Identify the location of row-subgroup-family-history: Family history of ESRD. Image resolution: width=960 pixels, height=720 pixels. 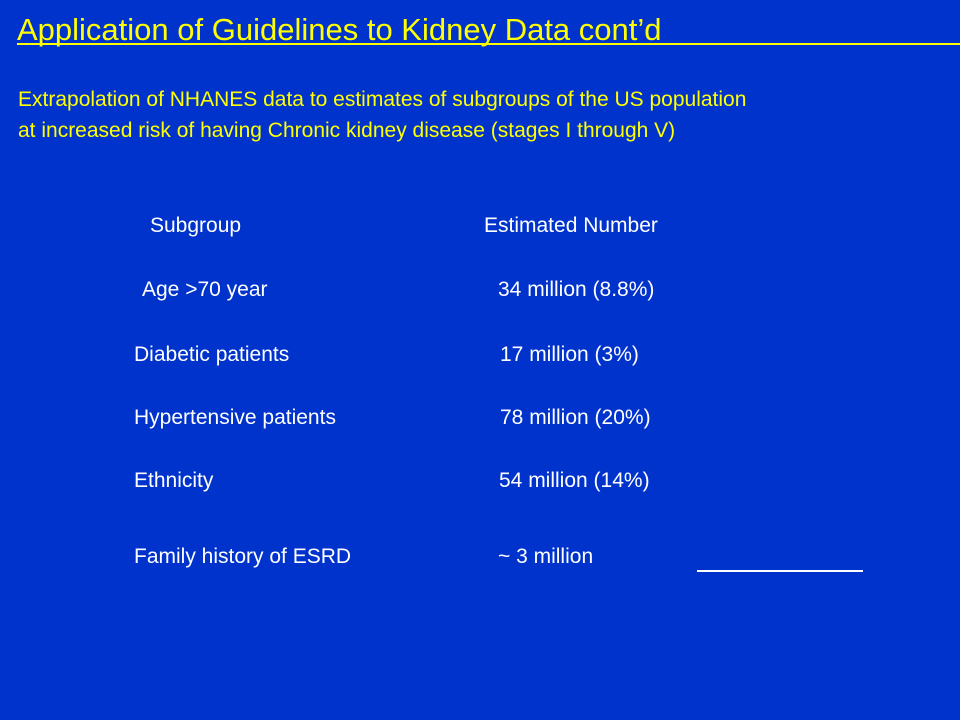
(243, 556).